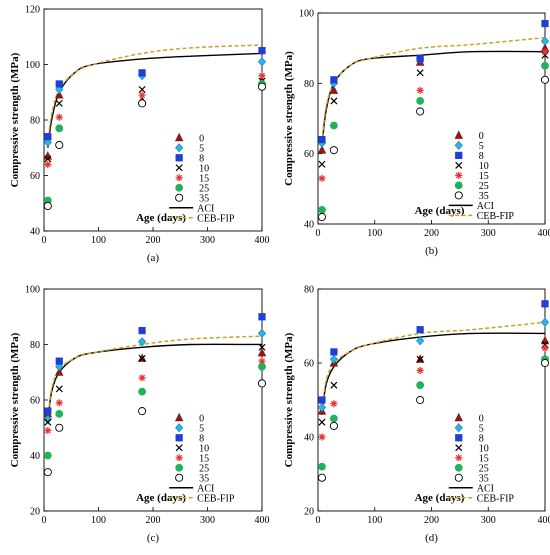 This screenshot has width=550, height=555. What do you see at coordinates (153, 538) in the screenshot?
I see `panel-label: (c)` at bounding box center [153, 538].